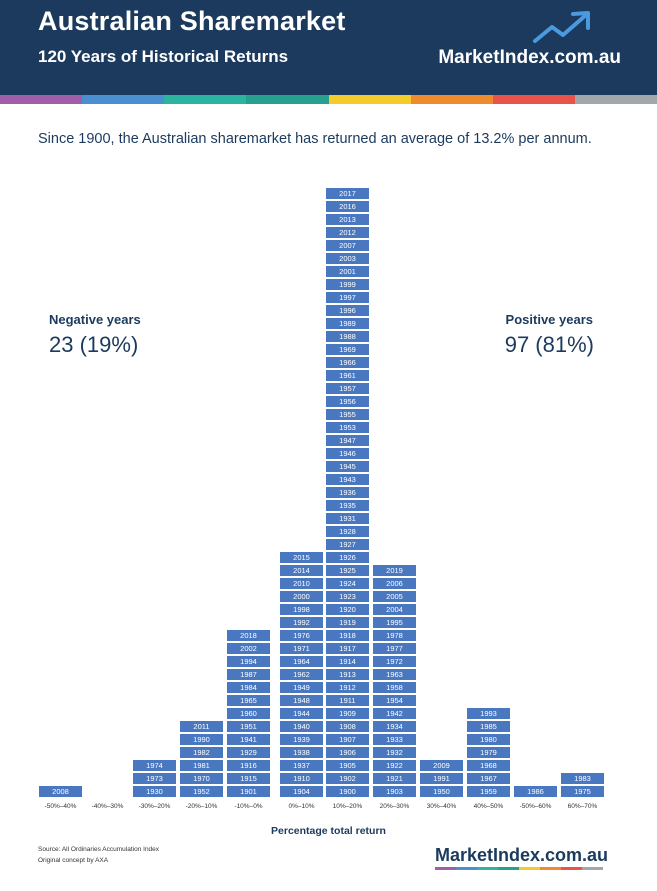  I want to click on year-box: 1916, so click(248, 765).